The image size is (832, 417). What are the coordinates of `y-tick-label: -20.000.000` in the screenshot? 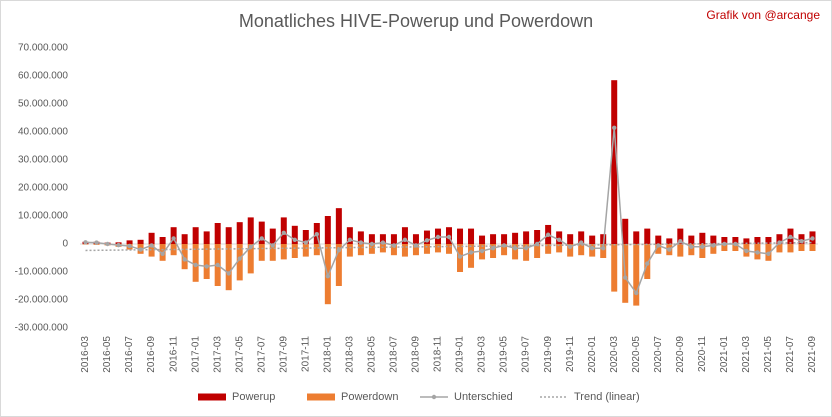 It's located at (42, 300).